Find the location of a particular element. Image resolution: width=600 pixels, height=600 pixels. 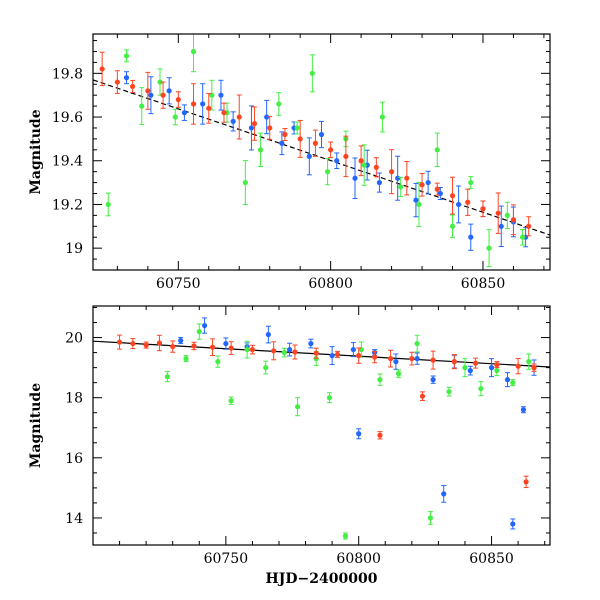

y-tick-label: 19 is located at coordinates (74, 249).